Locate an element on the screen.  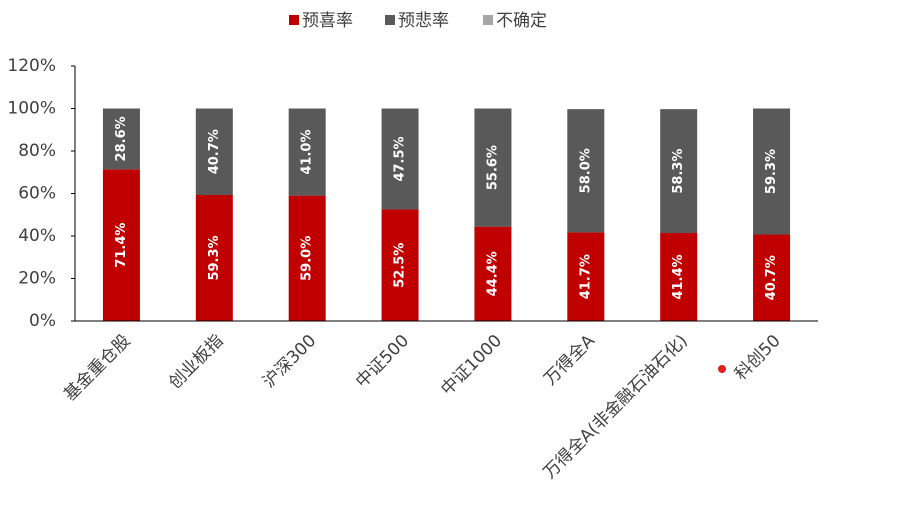
data-label: 41.7% is located at coordinates (585, 276).